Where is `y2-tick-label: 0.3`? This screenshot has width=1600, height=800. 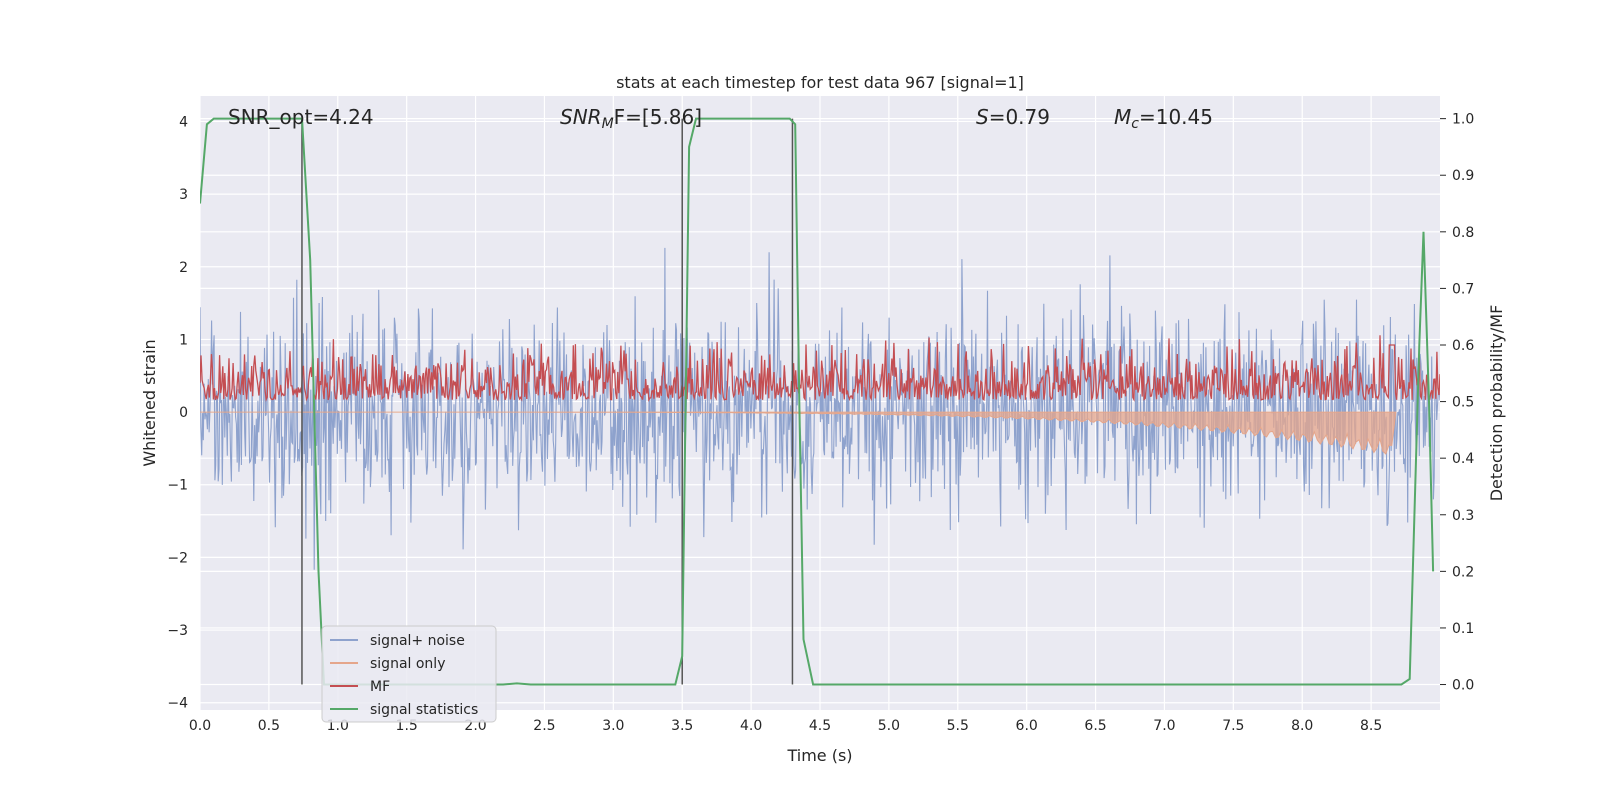 y2-tick-label: 0.3 is located at coordinates (1463, 516).